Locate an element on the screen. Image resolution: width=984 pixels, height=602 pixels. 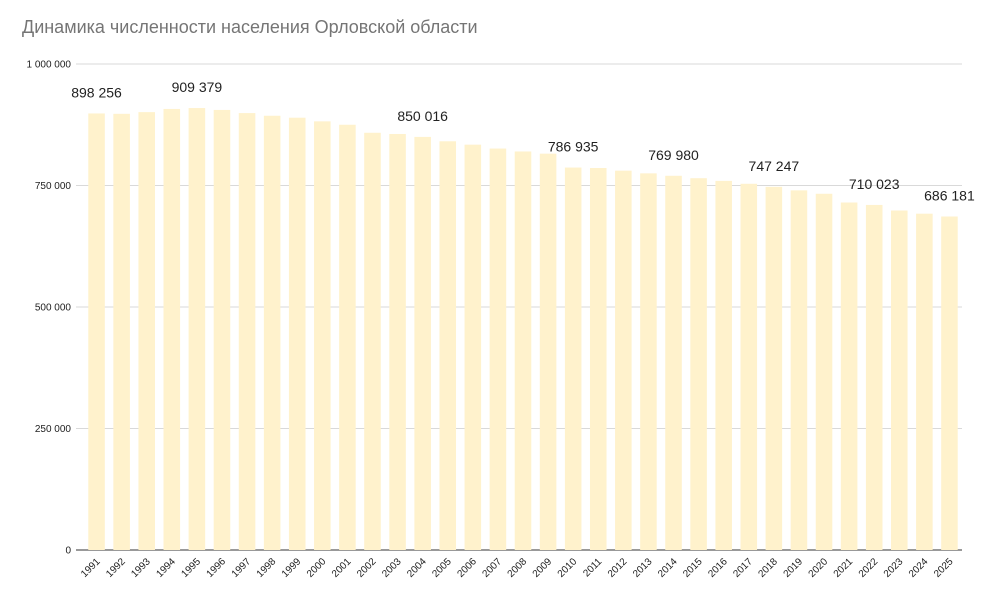
y-axis-ticks: 0 250 000 500 000 750 000 1 000 000 is located at coordinates (49, 308).